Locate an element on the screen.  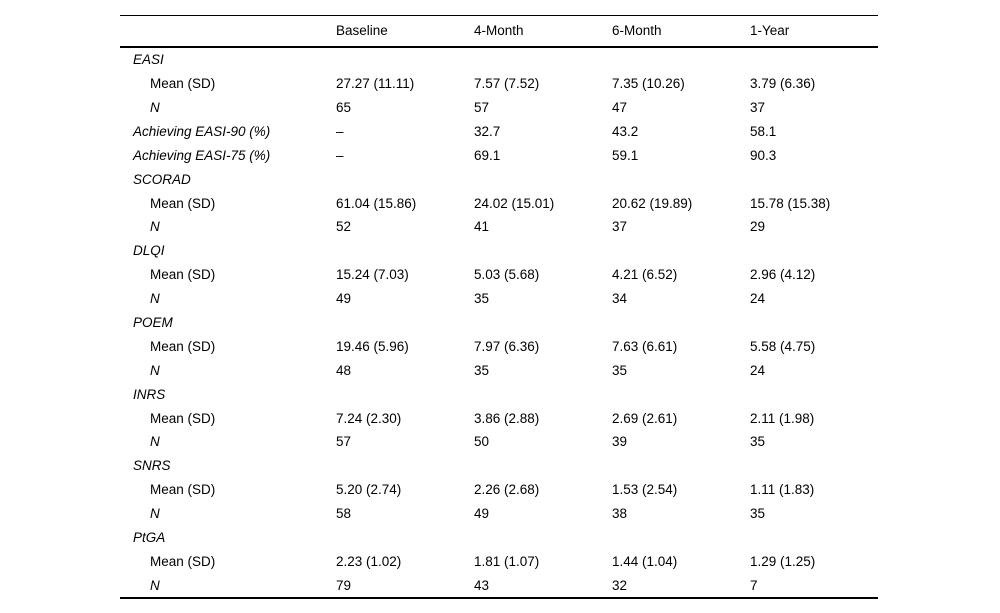
column-header-1year: 1-Year is located at coordinates (814, 31).